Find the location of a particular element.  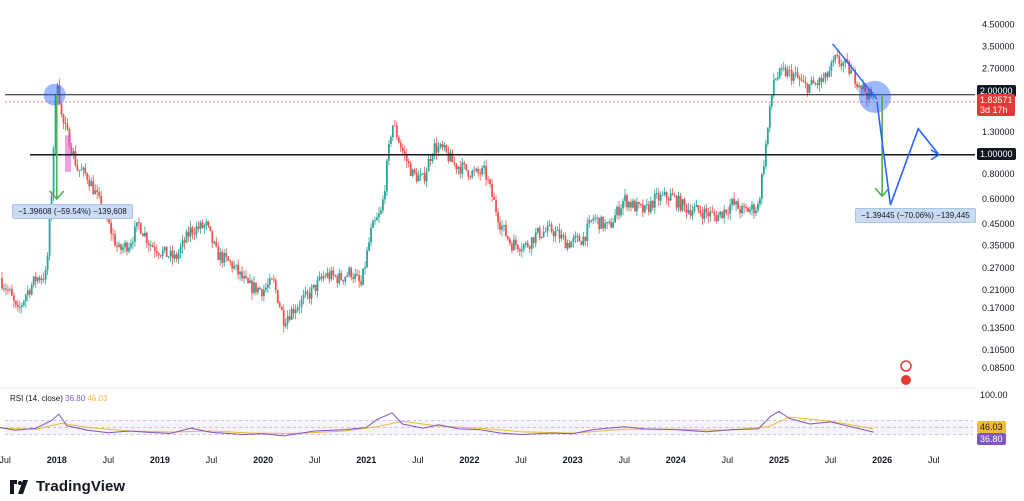

flag-icon is located at coordinates (906, 380).